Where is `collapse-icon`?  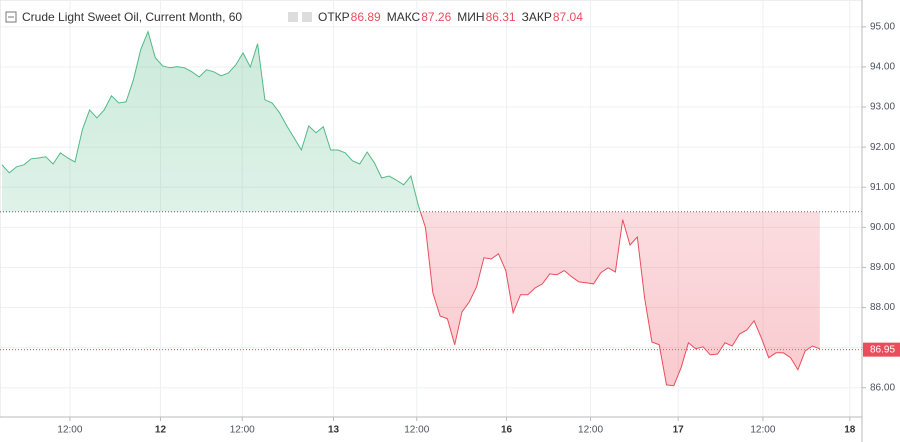 collapse-icon is located at coordinates (11, 17).